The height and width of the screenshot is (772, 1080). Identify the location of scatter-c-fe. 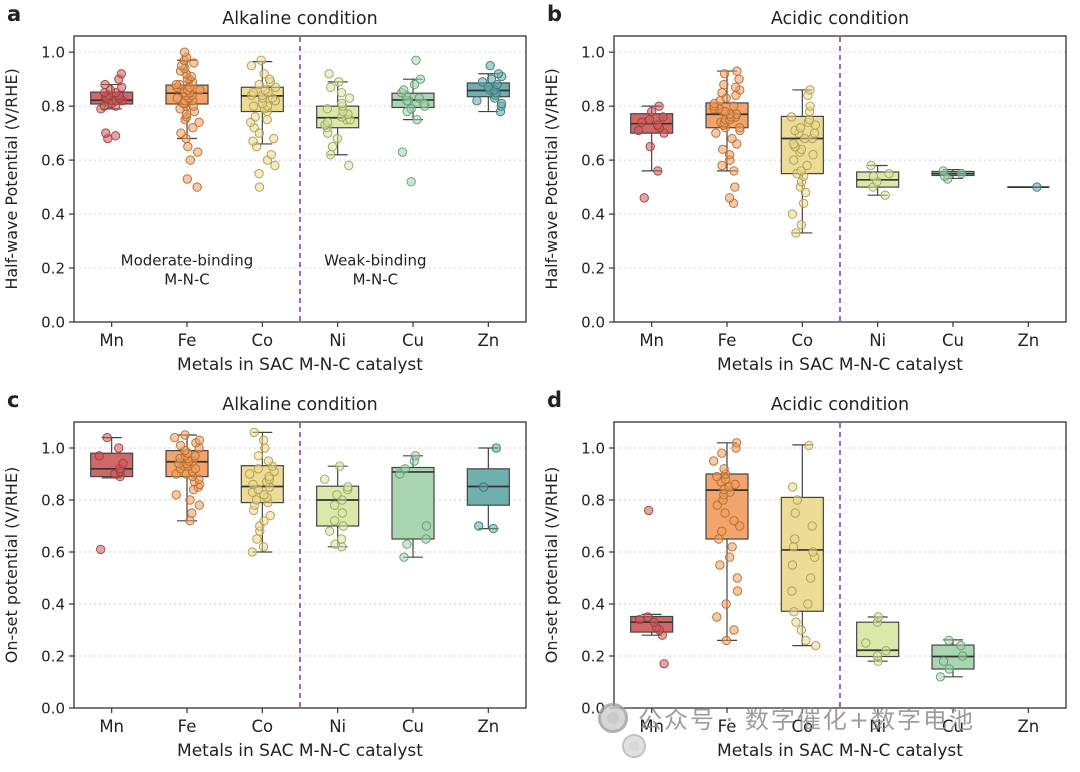
(187, 478).